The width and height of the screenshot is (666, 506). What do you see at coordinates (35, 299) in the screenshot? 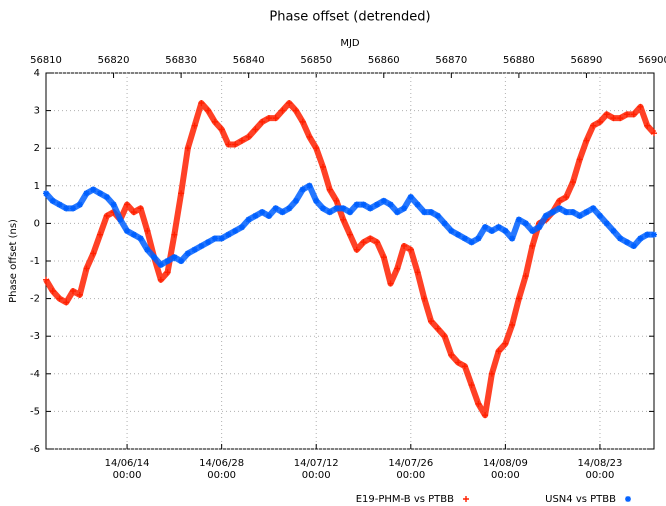
I see `y-tick-label: -2` at bounding box center [35, 299].